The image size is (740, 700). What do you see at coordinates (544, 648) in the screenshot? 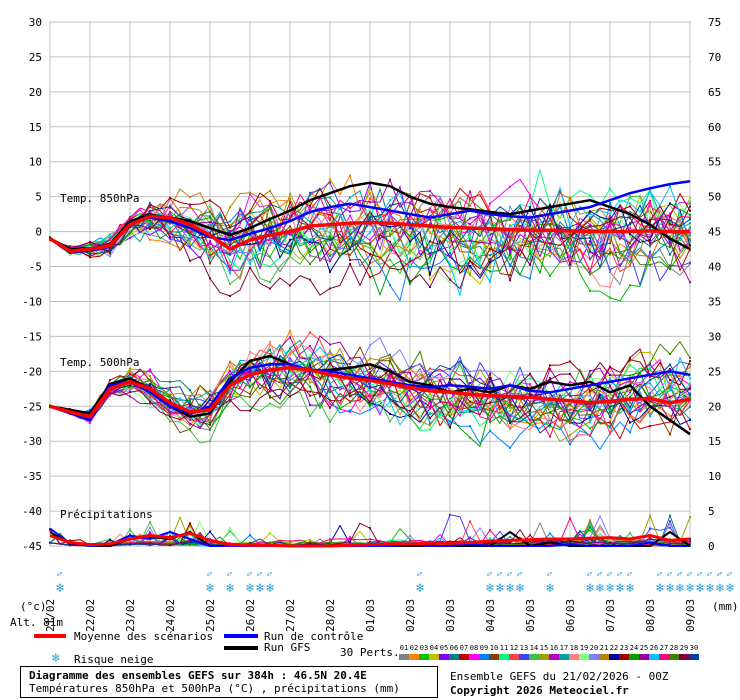
I see `pert-number: 15` at bounding box center [544, 648].